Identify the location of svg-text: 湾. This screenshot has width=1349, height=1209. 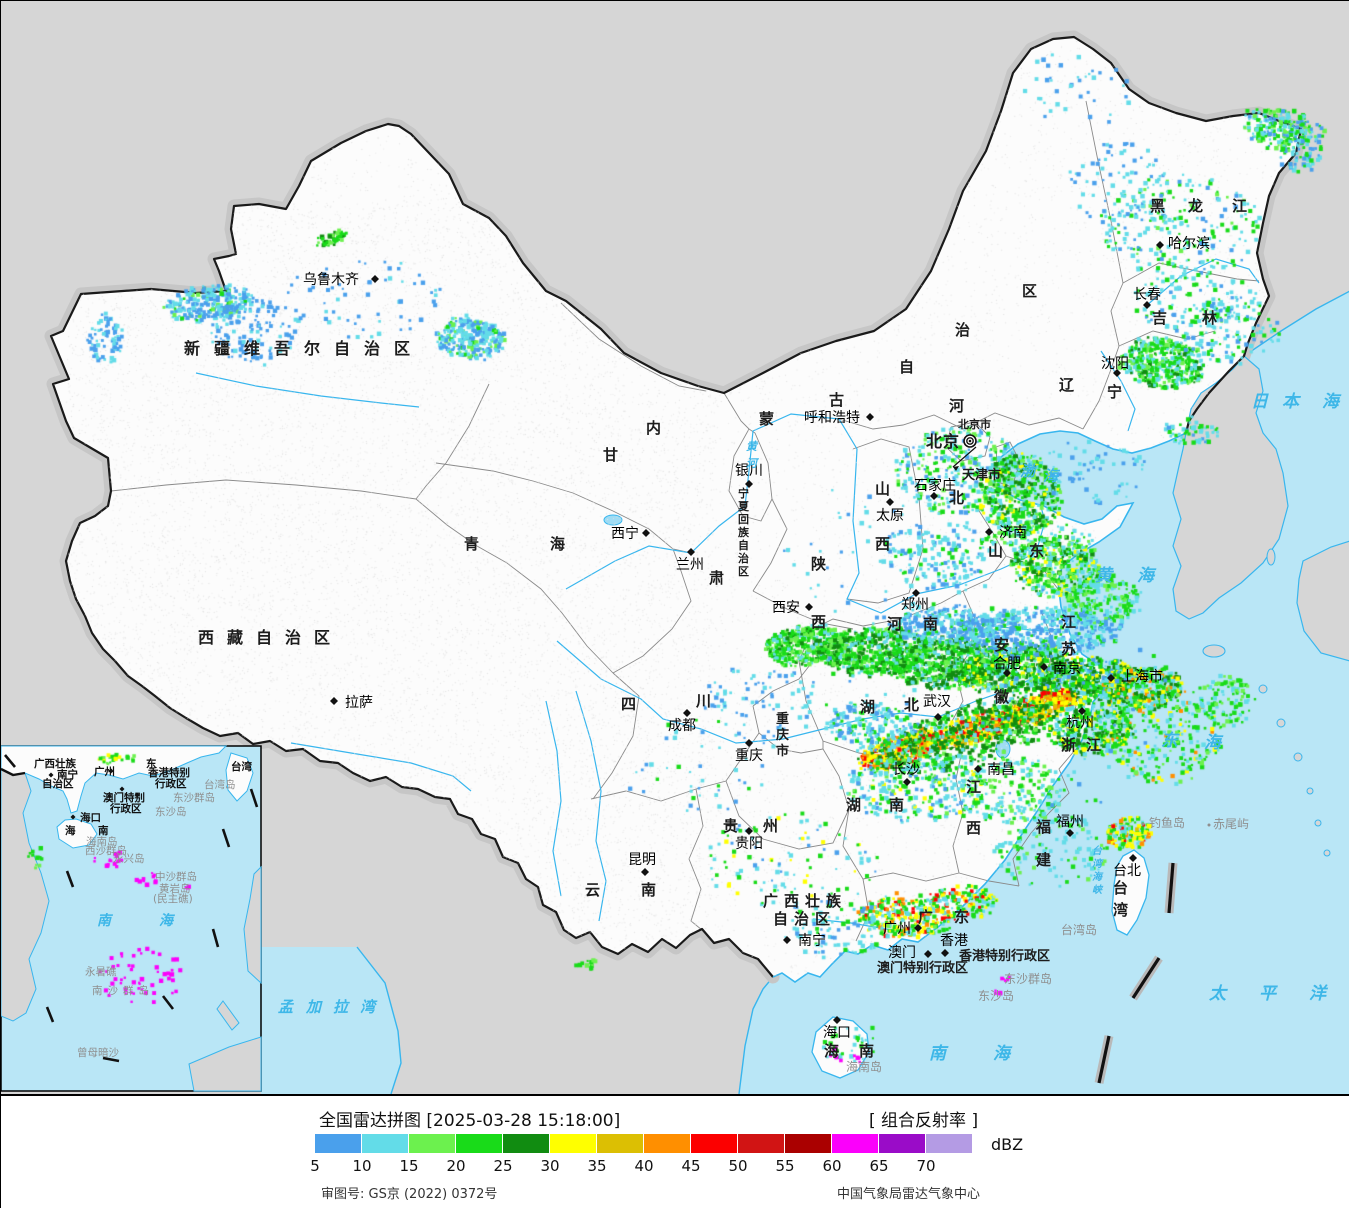
(1098, 864).